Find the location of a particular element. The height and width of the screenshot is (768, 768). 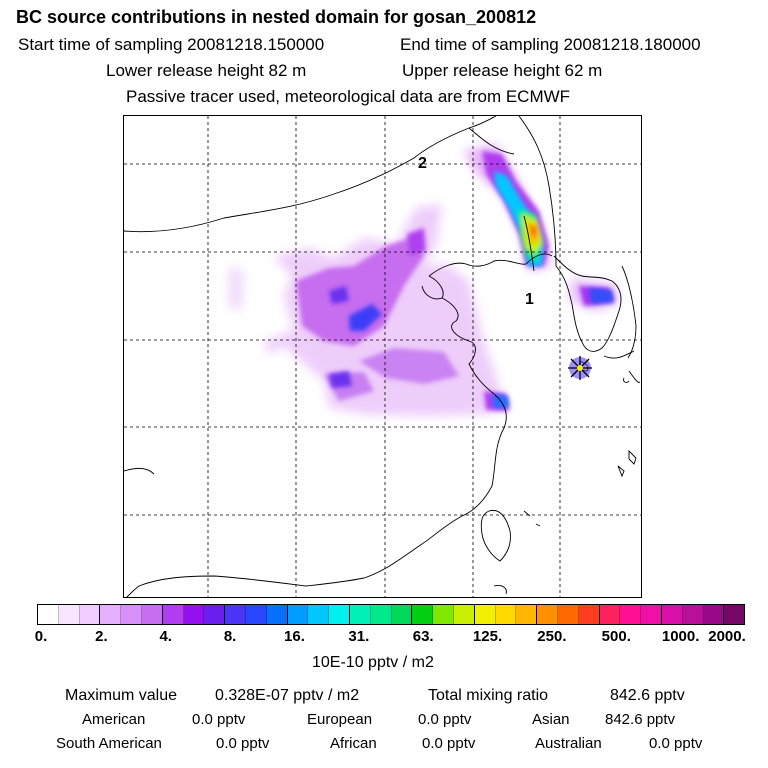

source-name-african: African is located at coordinates (353, 743).